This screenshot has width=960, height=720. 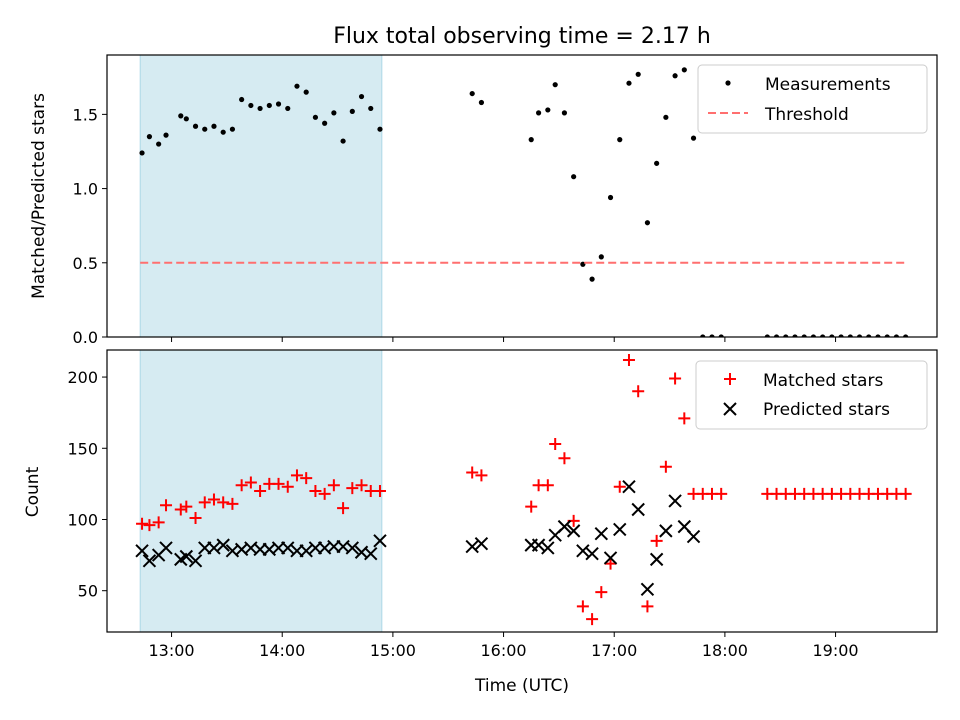 I want to click on bottom-legend-frame, so click(x=811, y=395).